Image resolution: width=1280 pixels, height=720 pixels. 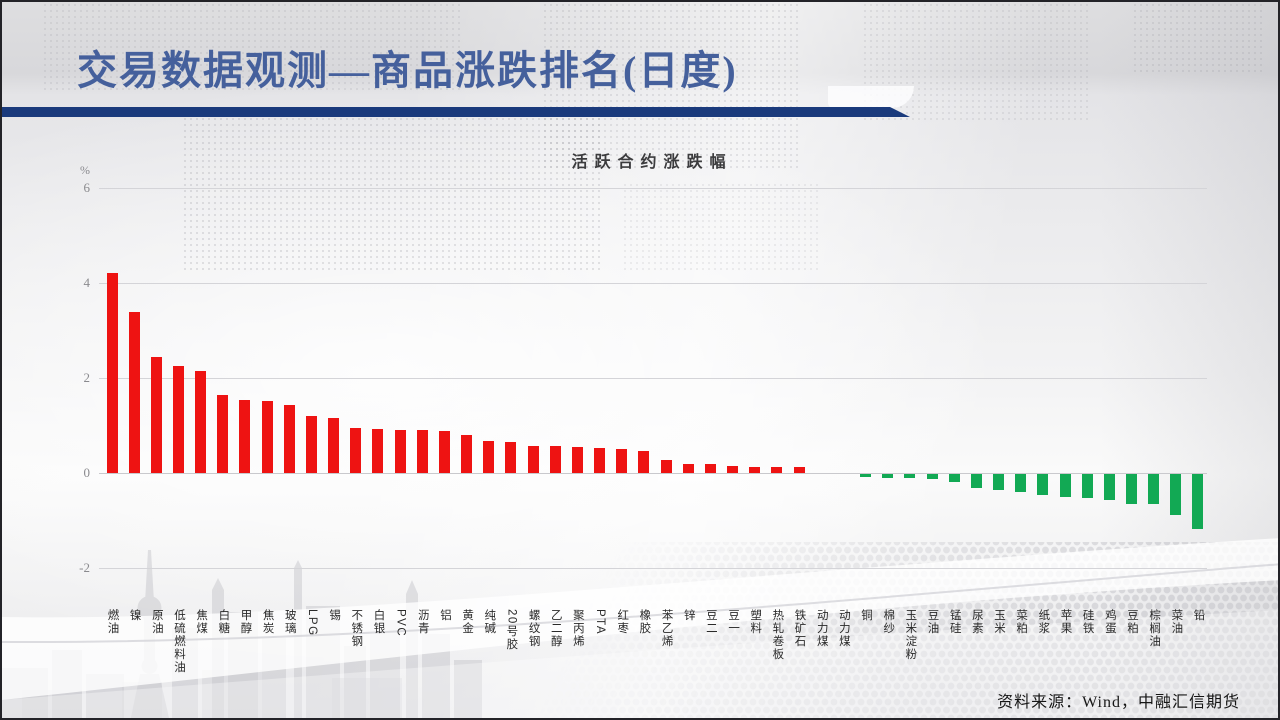 What do you see at coordinates (555, 628) in the screenshot?
I see `category-label: 乙二醇` at bounding box center [555, 628].